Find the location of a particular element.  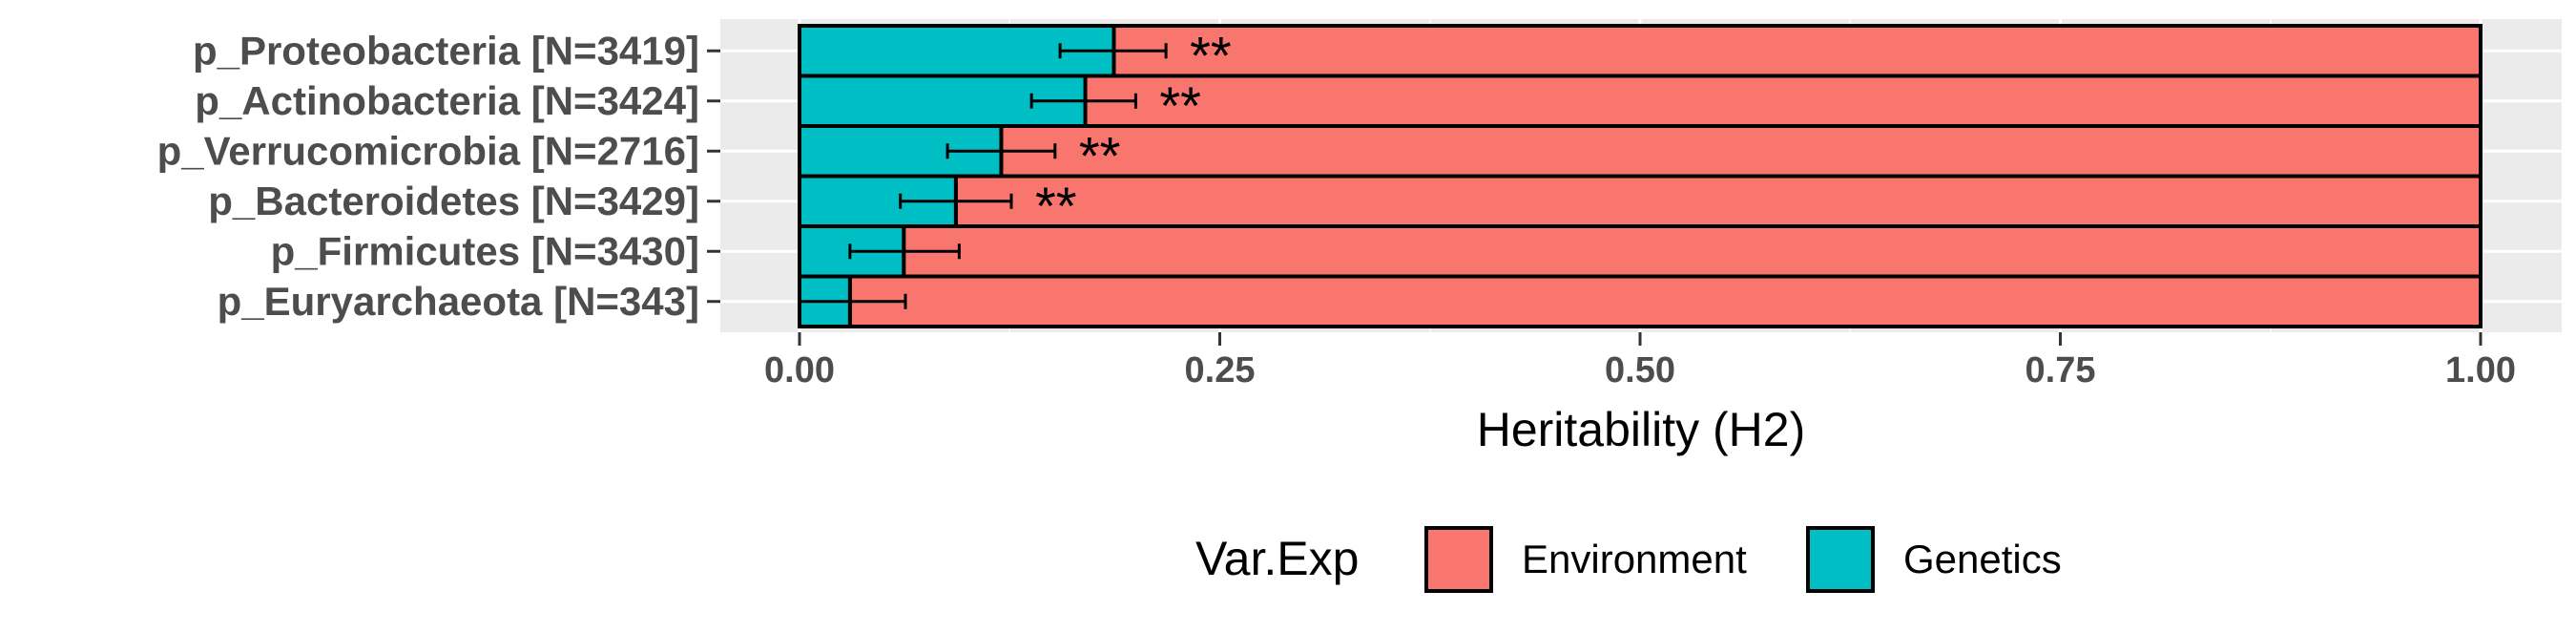

y-tick-label: p_Proteobacteria [N=3419] is located at coordinates (446, 50).